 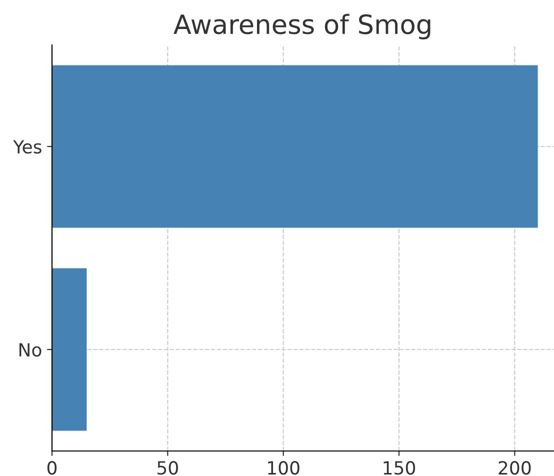 What do you see at coordinates (400, 468) in the screenshot?
I see `x-tick-label: 150` at bounding box center [400, 468].